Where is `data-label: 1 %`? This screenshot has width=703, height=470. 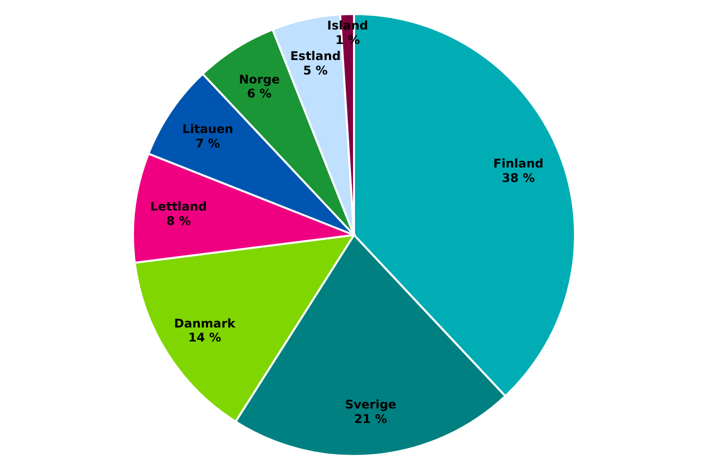
data-label: 1 % is located at coordinates (347, 39).